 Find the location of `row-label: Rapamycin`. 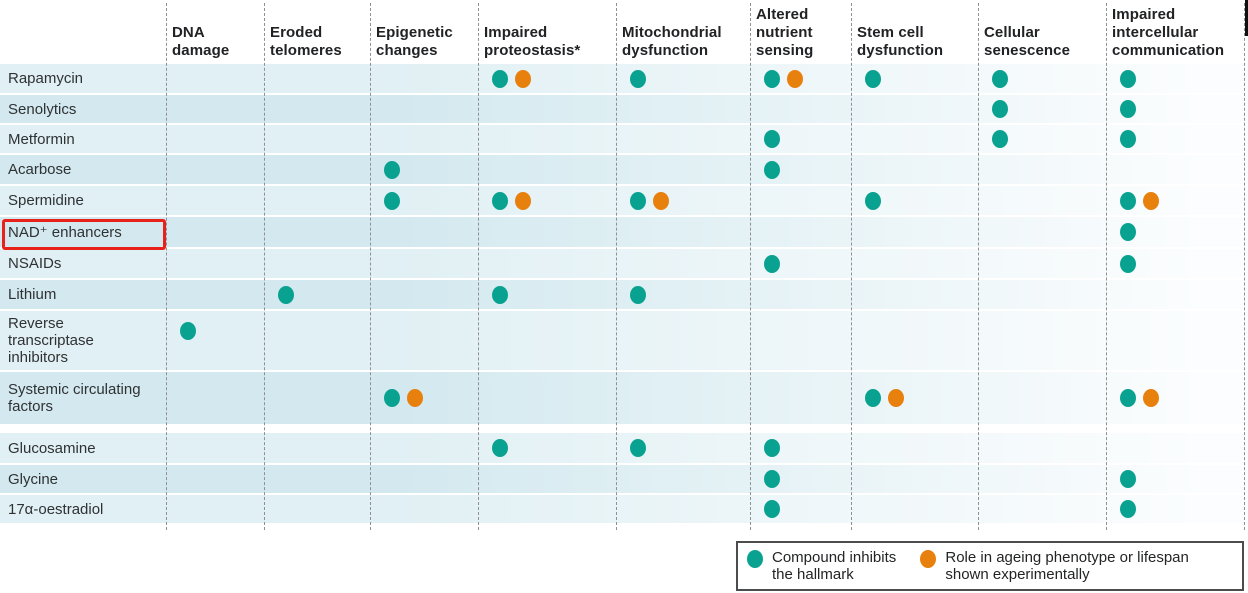

row-label: Rapamycin is located at coordinates (77, 78).